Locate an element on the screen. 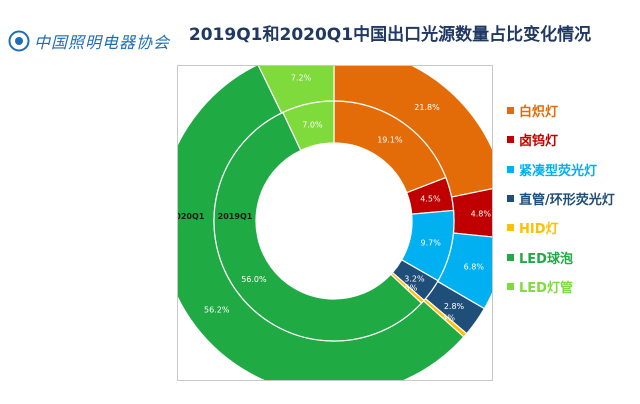 The image size is (640, 404). data-label-2019q1-2: 9.7% is located at coordinates (431, 242).